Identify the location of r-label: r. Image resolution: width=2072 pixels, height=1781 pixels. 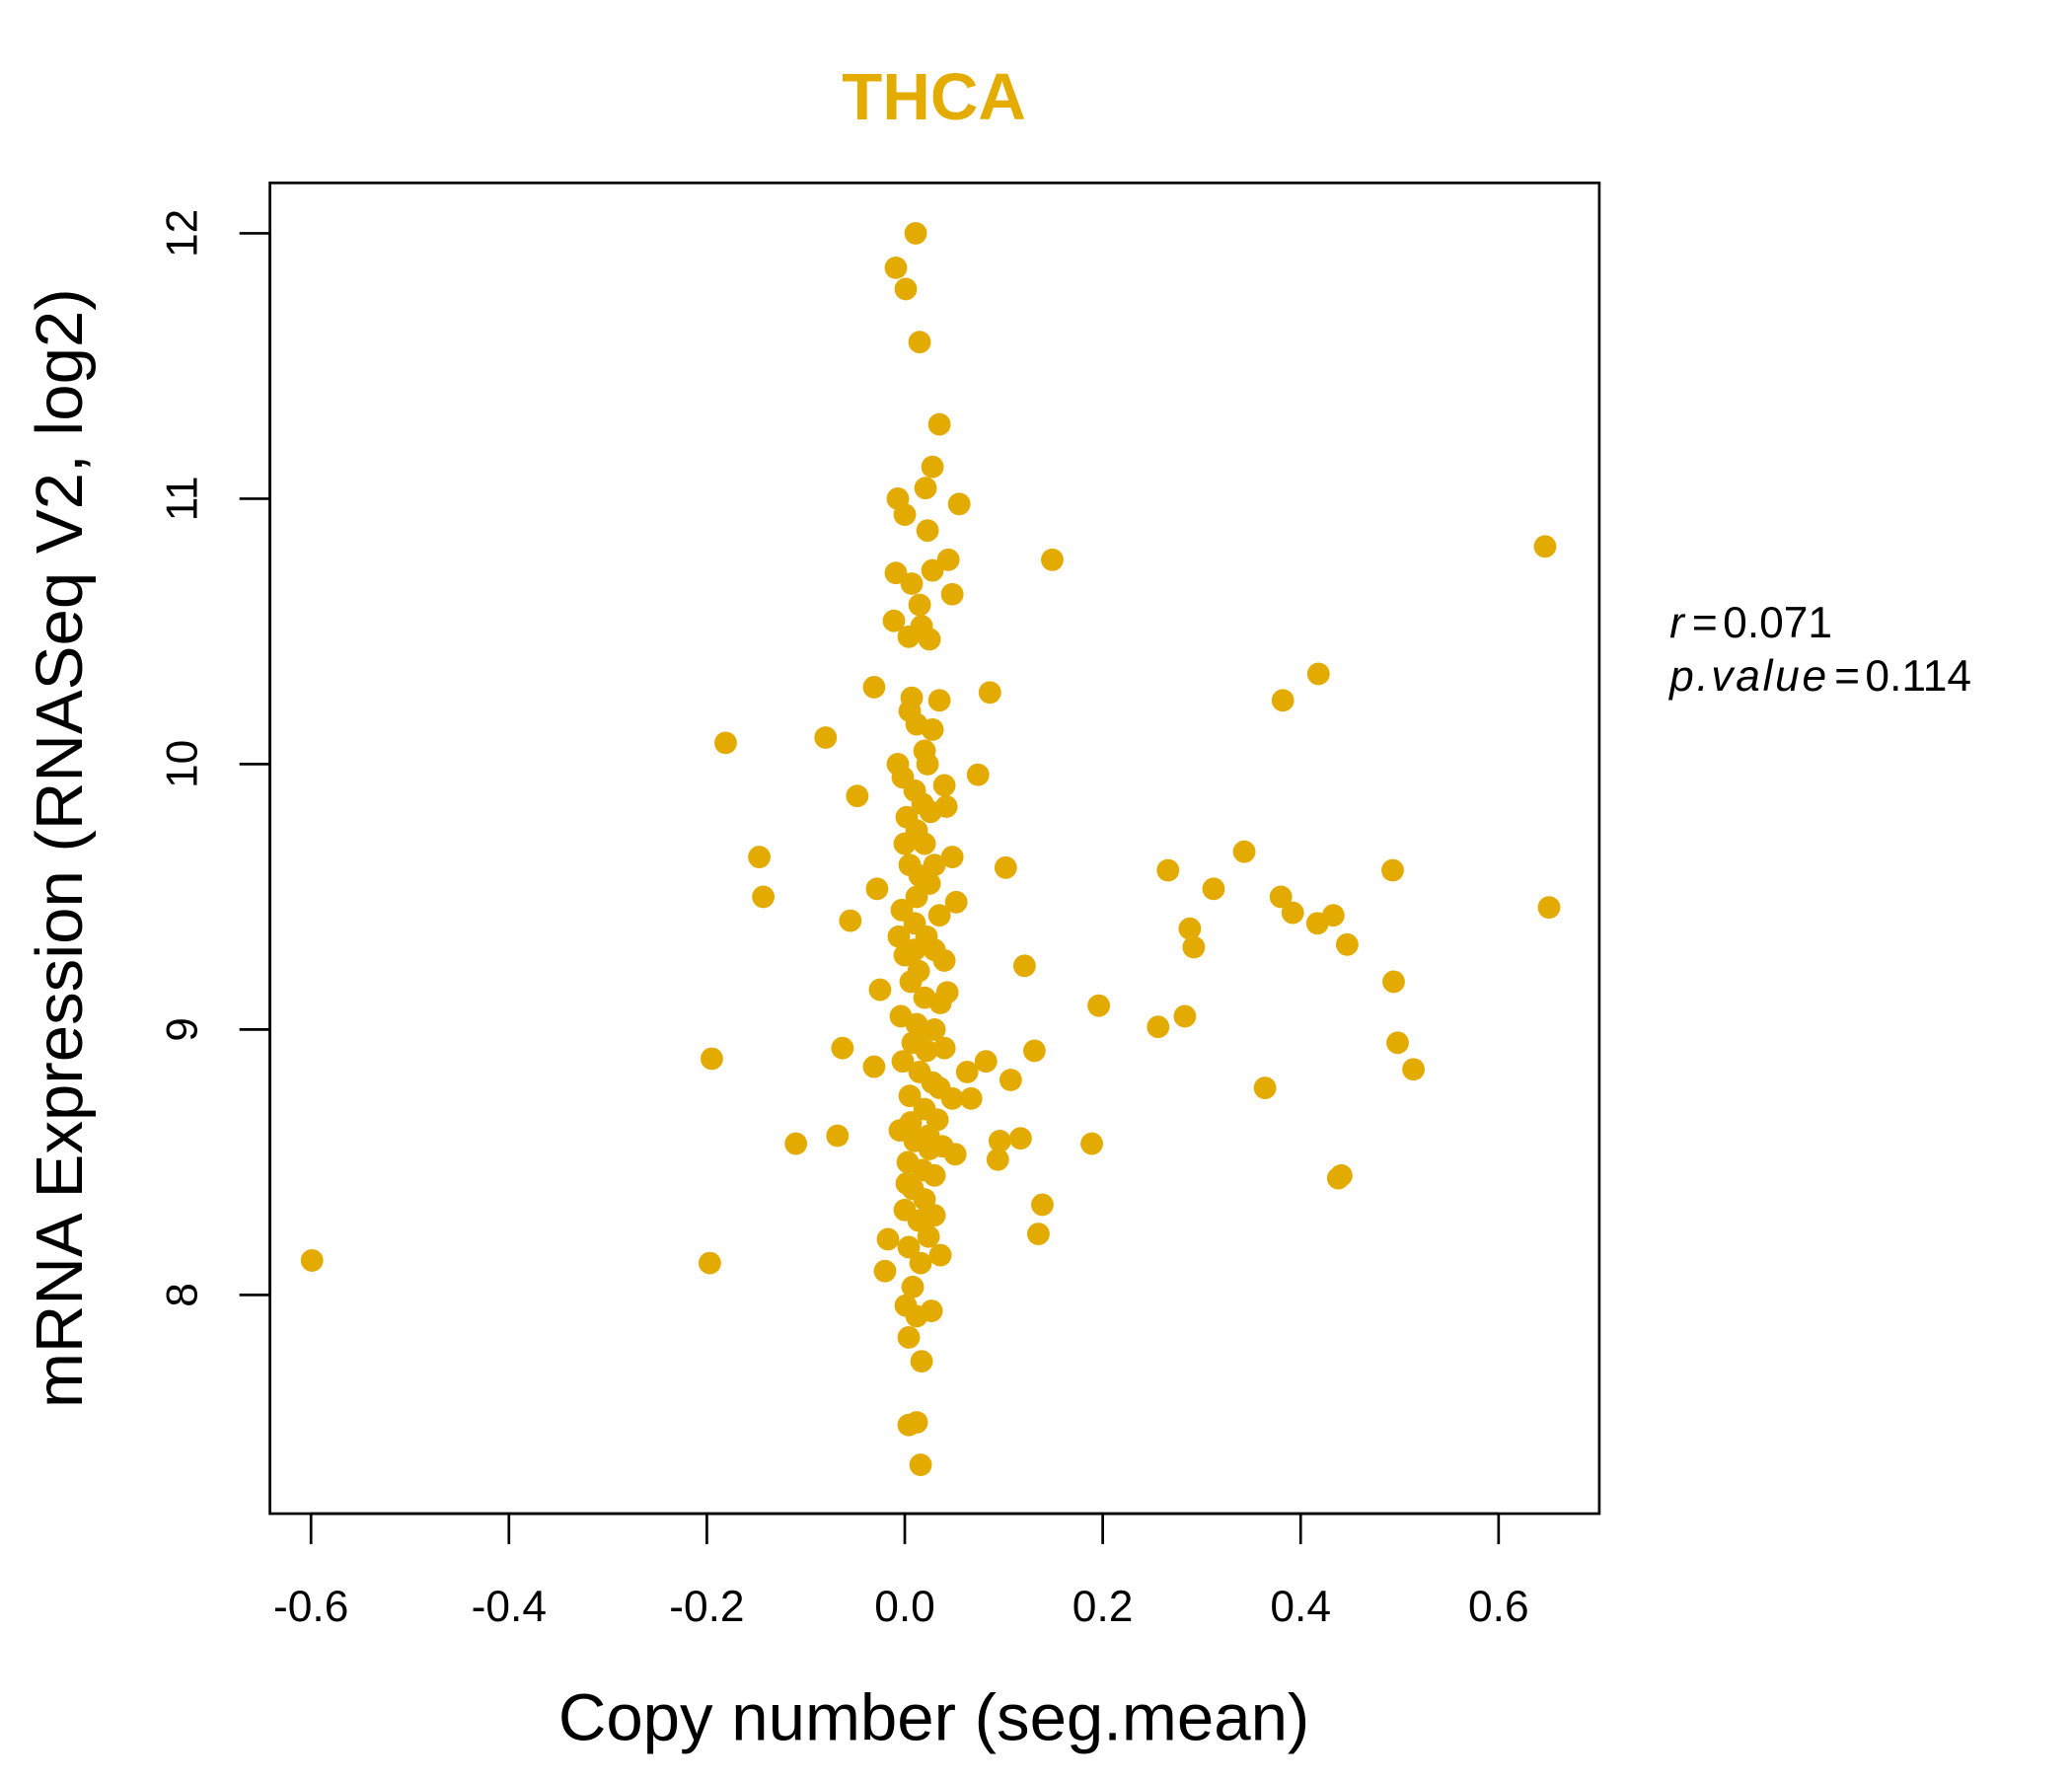
(1677, 623).